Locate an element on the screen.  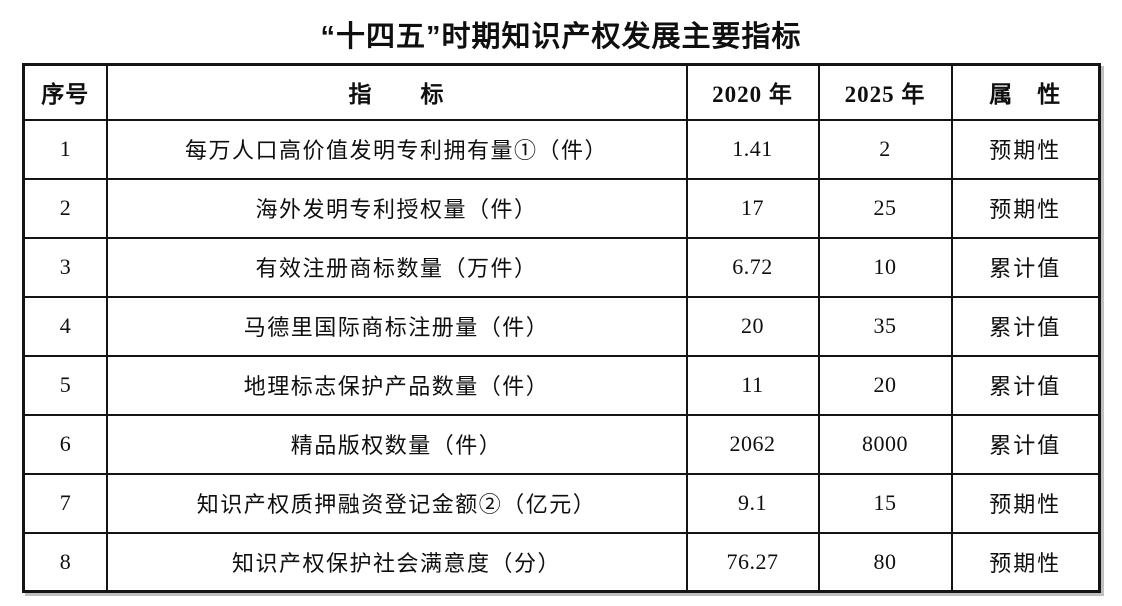
header-row: 序号 指 标 2020 年 2025 年 属 性 is located at coordinates (561, 92).